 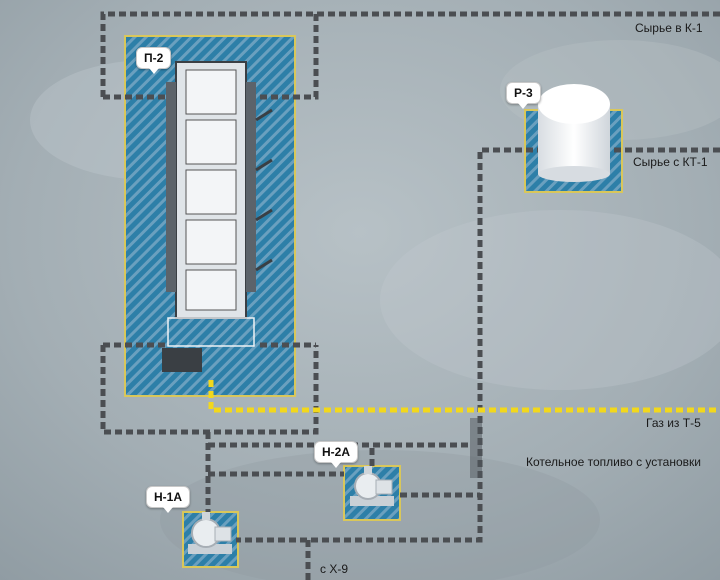 I want to click on pump-2-tag: Н-2А, so click(x=336, y=454).